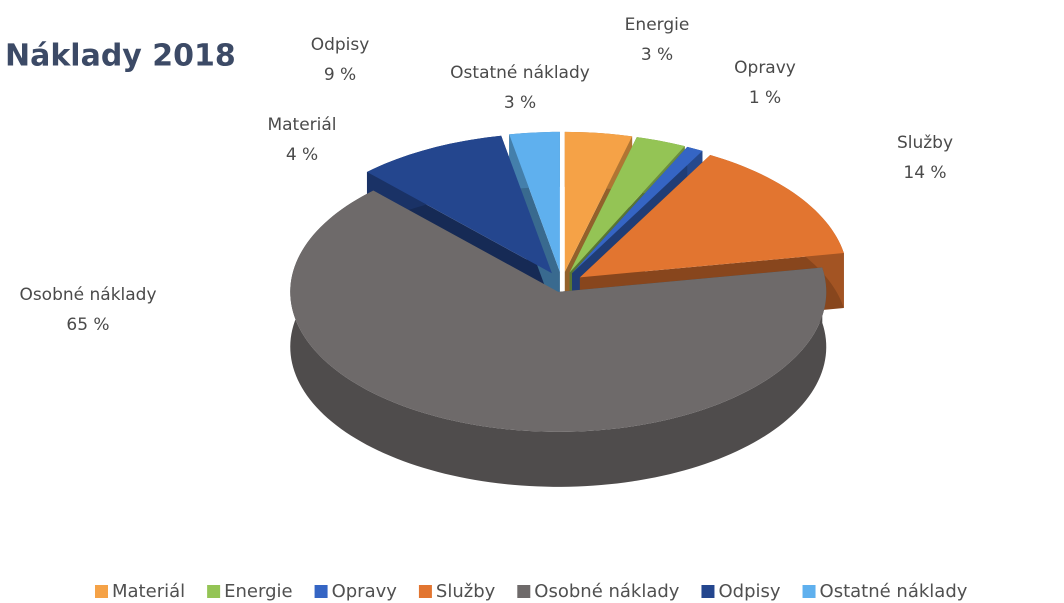 The image size is (1064, 603). I want to click on data-label-name: Opravy, so click(765, 68).